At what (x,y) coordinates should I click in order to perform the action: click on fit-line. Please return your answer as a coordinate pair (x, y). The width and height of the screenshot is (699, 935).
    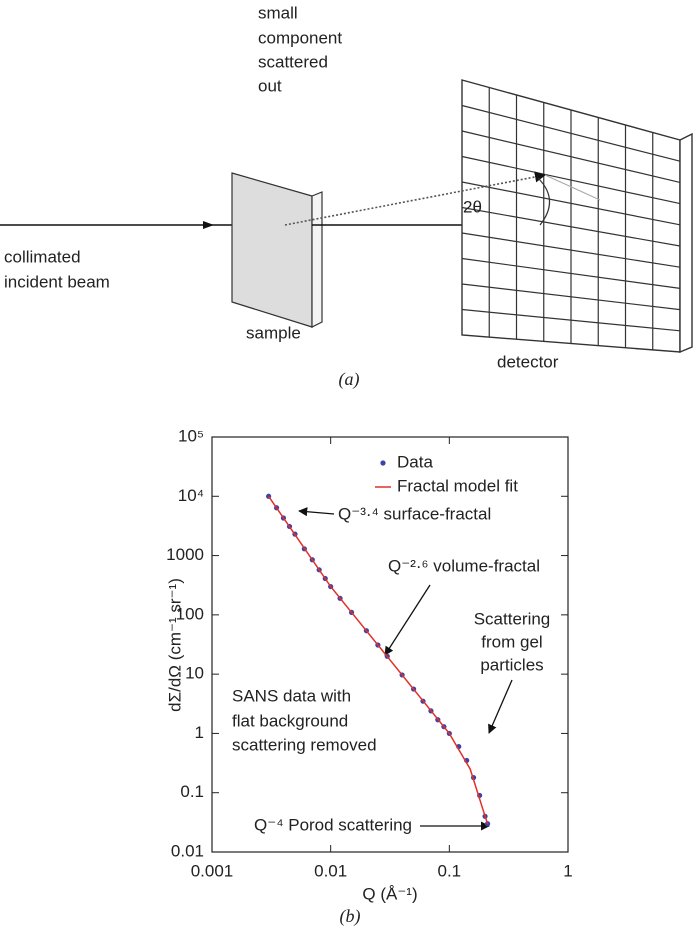
    Looking at the image, I should click on (378, 659).